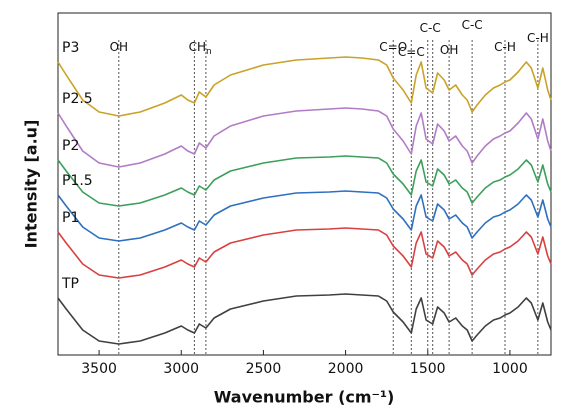  What do you see at coordinates (510, 369) in the screenshot?
I see `x-tick-label: 1000` at bounding box center [510, 369].